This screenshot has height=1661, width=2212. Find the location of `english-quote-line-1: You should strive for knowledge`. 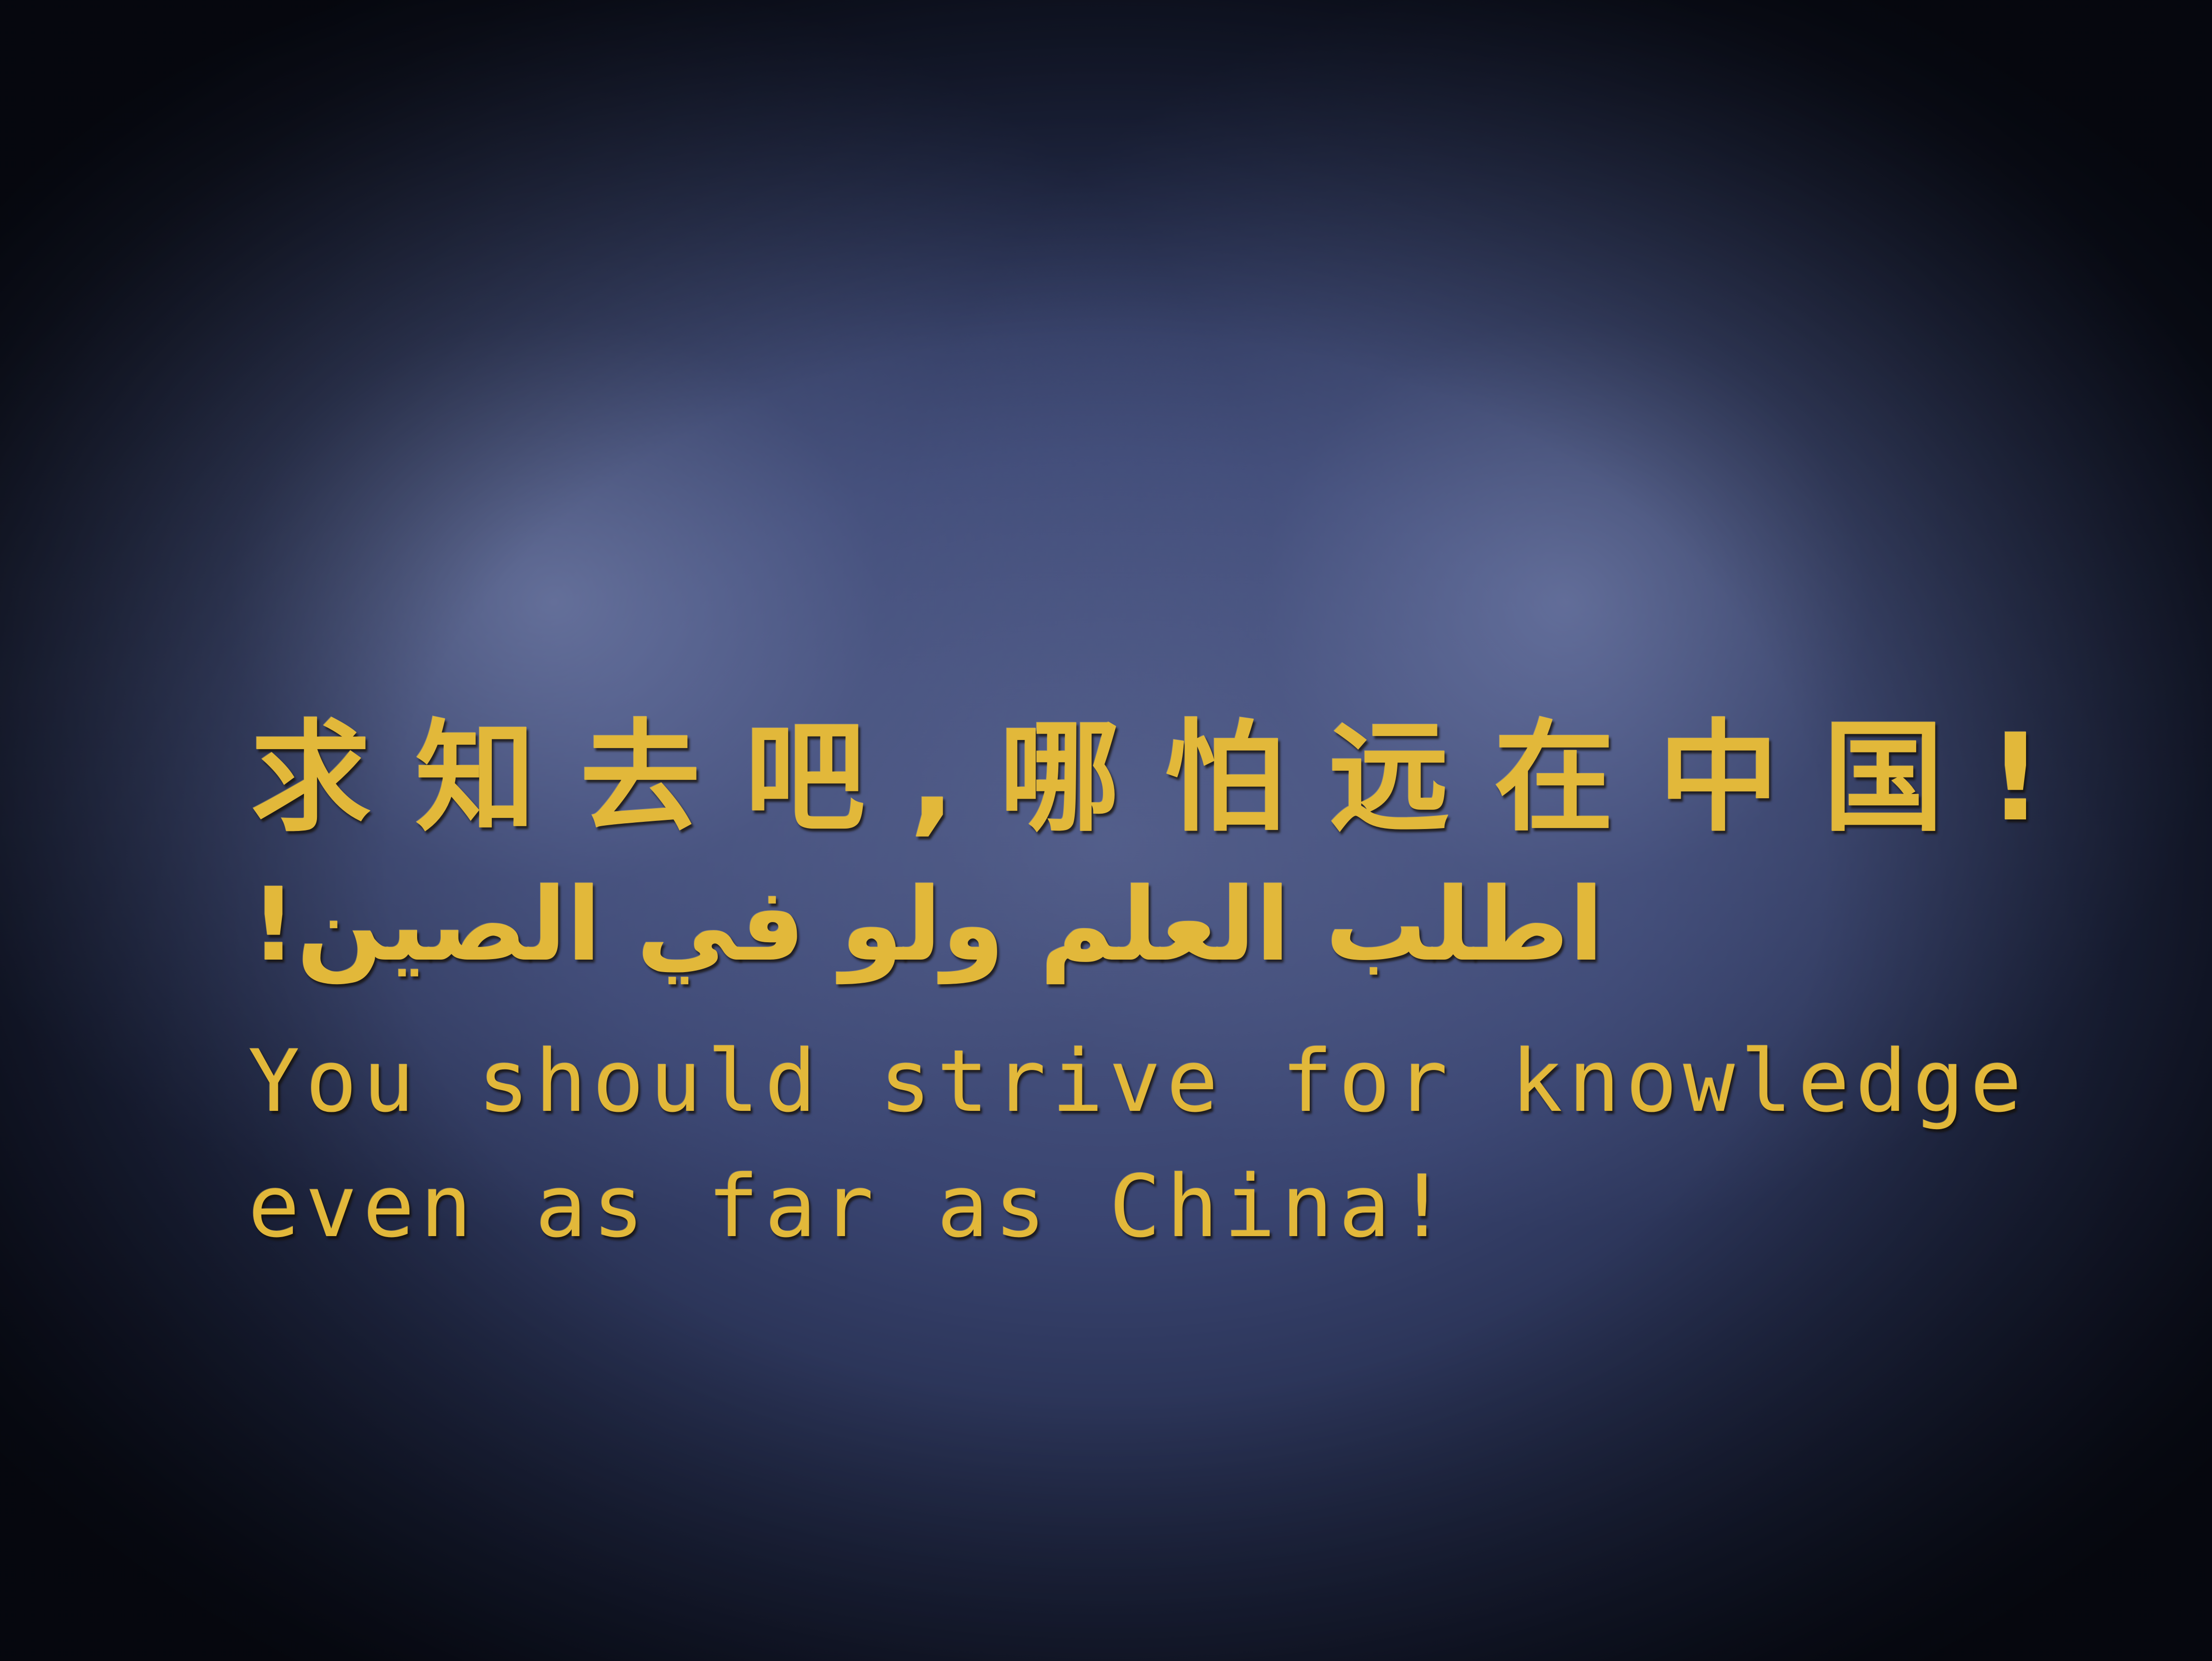

english-quote-line-1: You should strive for knowledge is located at coordinates (1138, 1081).